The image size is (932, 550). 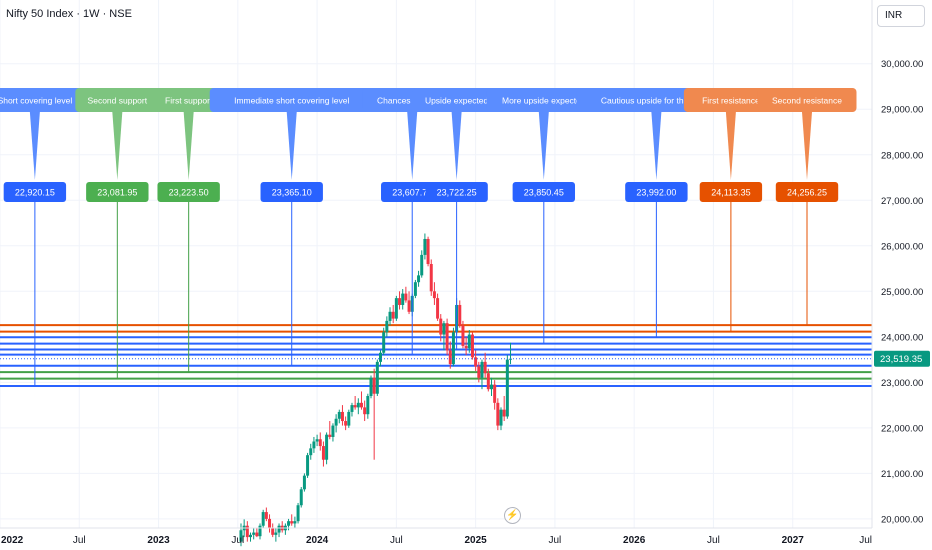 What do you see at coordinates (657, 101) in the screenshot?
I see `callout-label: Cautious upside for this week` at bounding box center [657, 101].